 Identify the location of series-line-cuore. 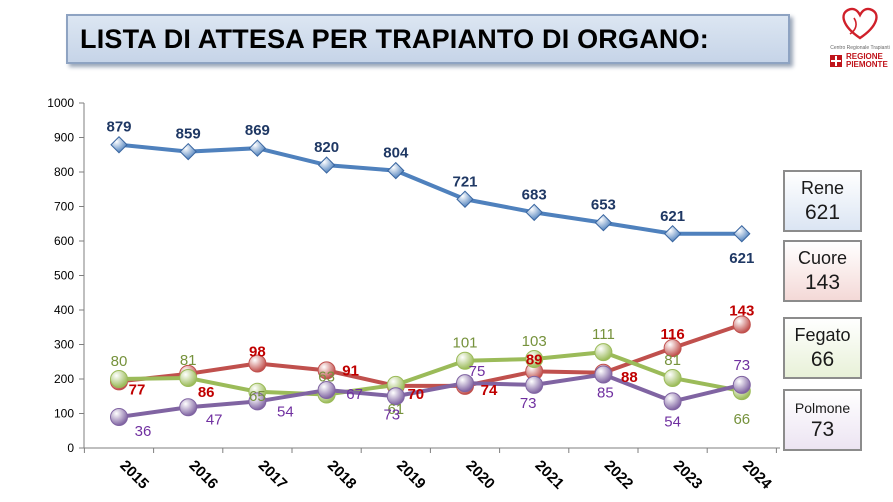
(430, 355).